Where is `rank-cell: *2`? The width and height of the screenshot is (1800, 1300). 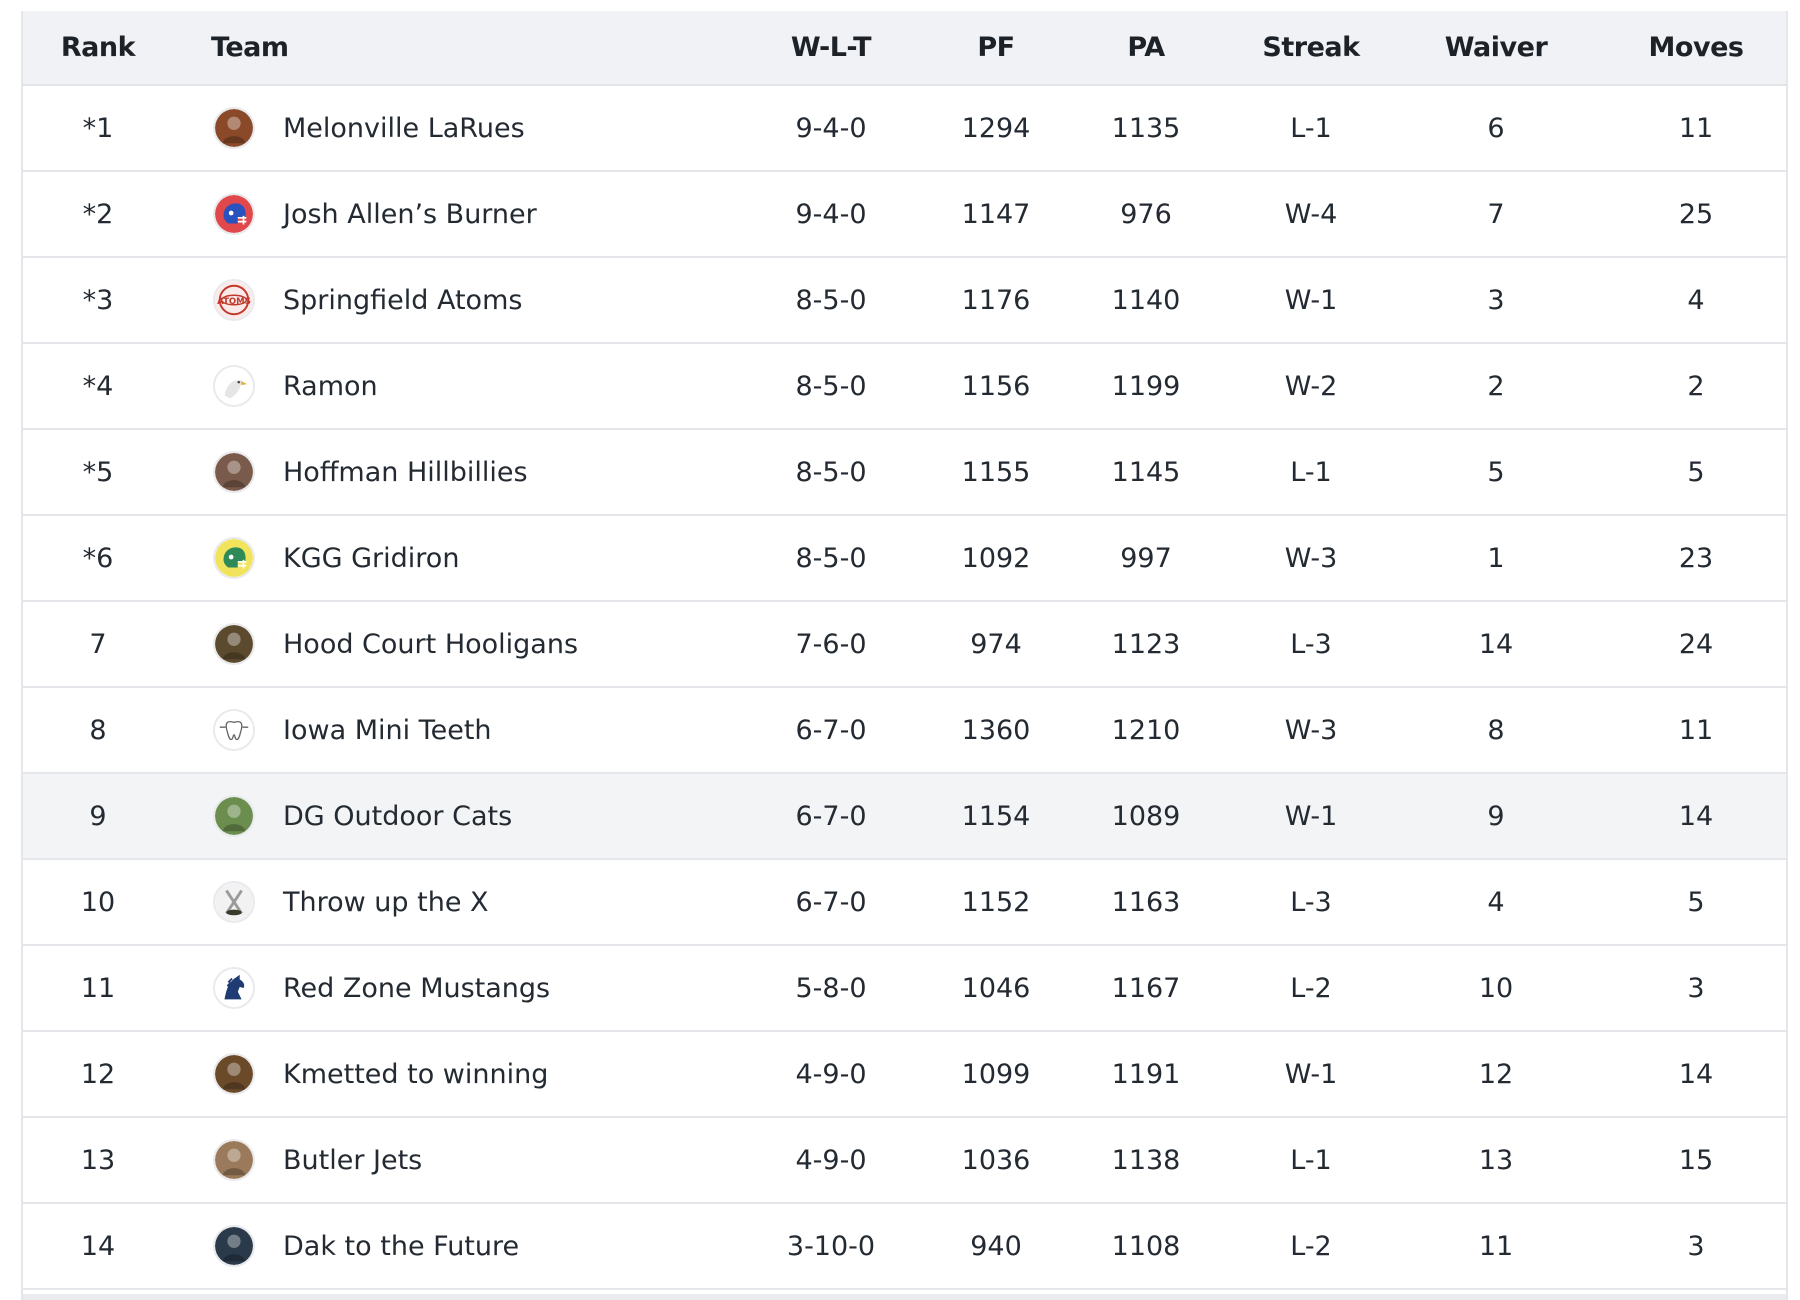
rank-cell: *2 is located at coordinates (98, 214).